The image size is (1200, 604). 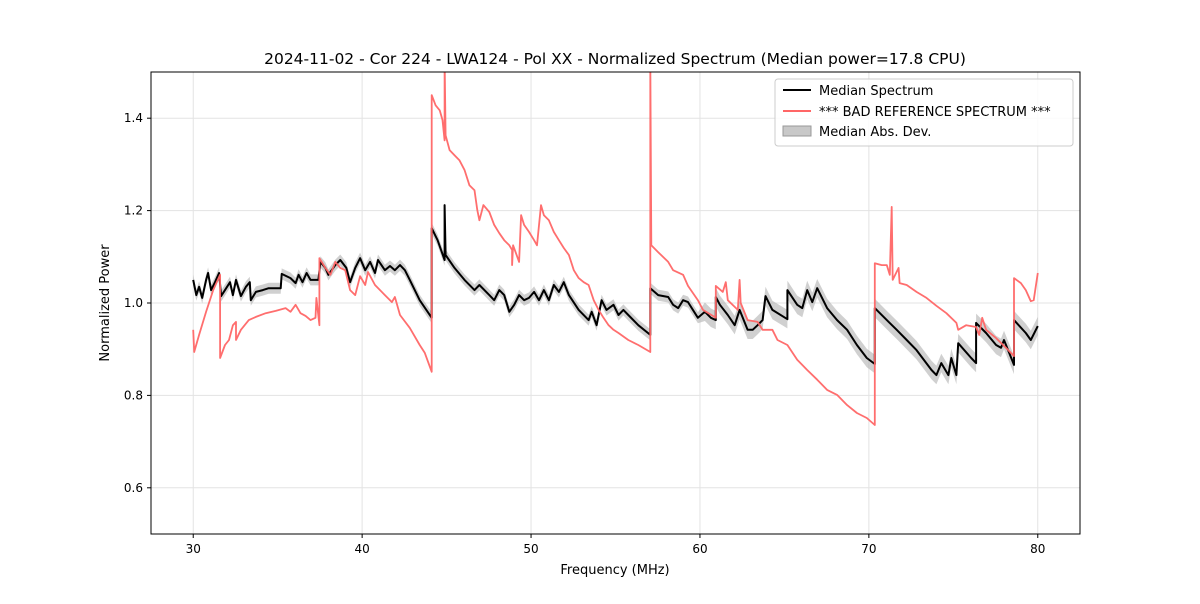 I want to click on y-tick-label: 1.0, so click(x=133, y=303).